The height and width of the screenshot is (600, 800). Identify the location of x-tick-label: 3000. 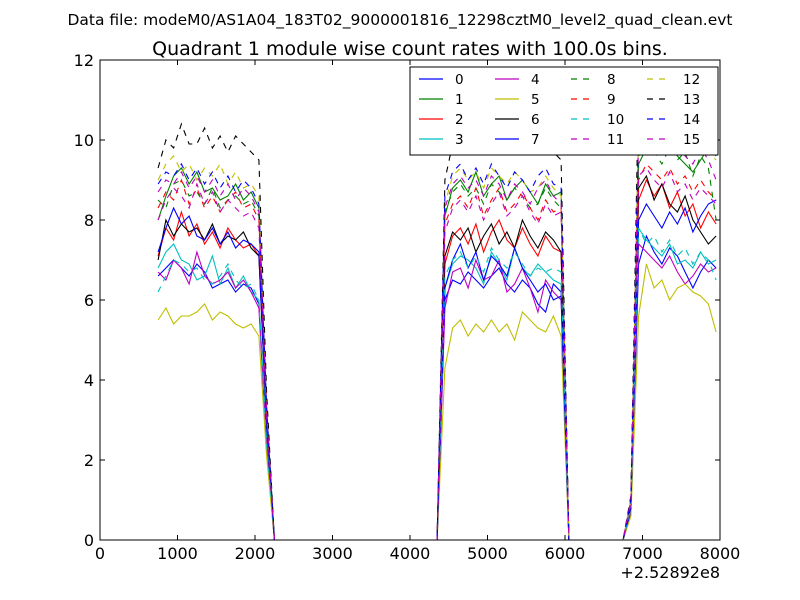
(332, 553).